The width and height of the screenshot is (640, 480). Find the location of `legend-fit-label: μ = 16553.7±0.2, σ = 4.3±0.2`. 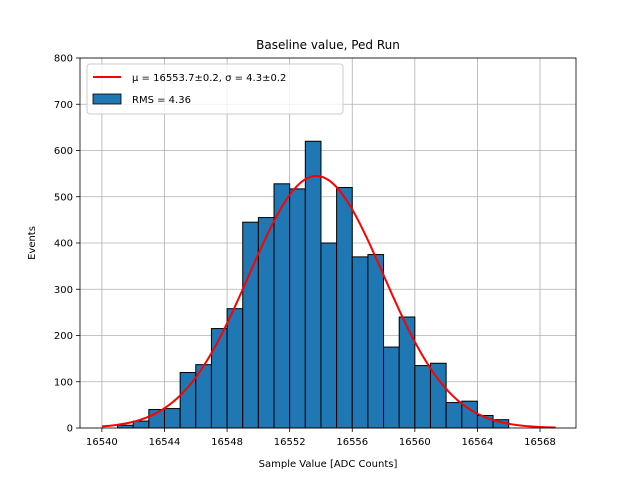

legend-fit-label: μ = 16553.7±0.2, σ = 4.3±0.2 is located at coordinates (209, 78).